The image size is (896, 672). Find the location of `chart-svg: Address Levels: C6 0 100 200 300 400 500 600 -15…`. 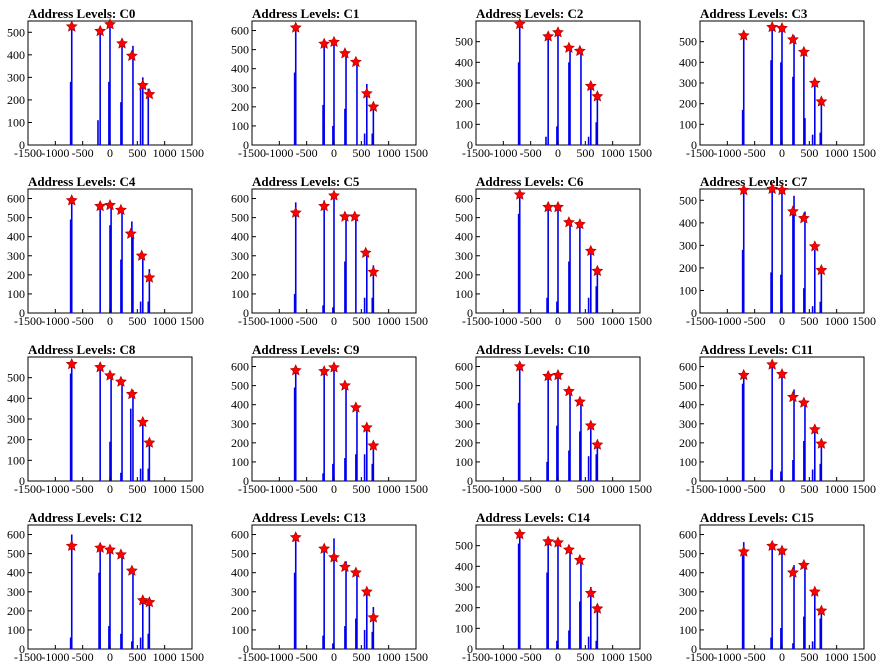

chart-svg: Address Levels: C6 0 100 200 300 400 500 600 -15… is located at coordinates (553, 251).